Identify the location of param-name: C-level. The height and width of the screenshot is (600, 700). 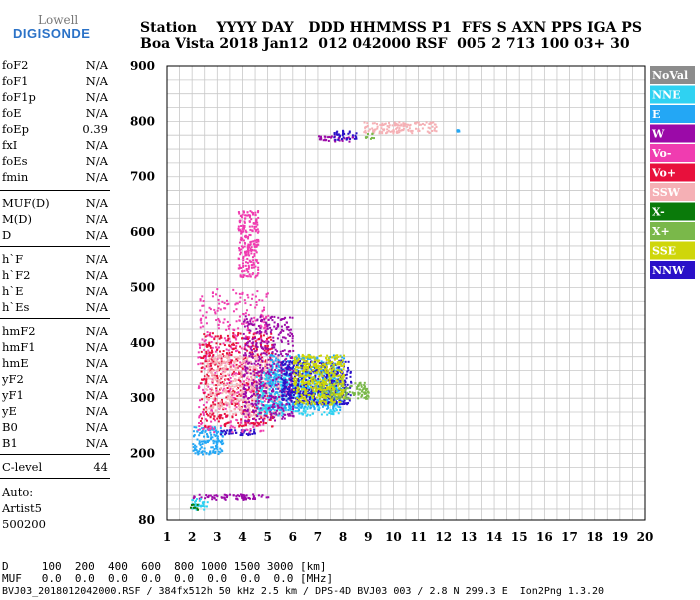
(22, 467).